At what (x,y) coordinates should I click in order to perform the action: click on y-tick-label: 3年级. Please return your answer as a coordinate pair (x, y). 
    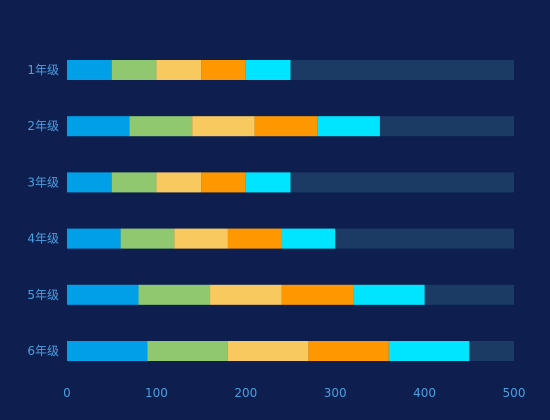
    Looking at the image, I should click on (43, 182).